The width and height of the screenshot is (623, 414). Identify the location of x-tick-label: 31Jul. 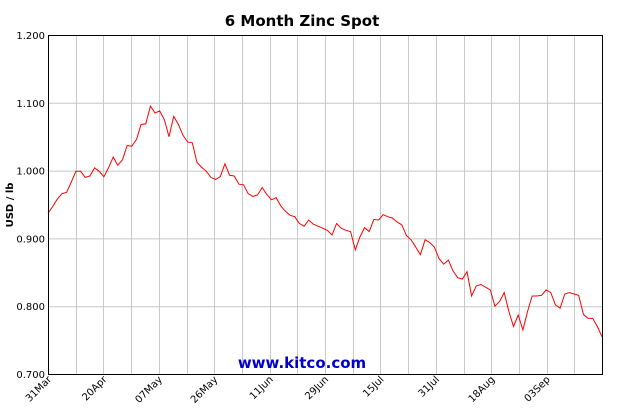
(429, 386).